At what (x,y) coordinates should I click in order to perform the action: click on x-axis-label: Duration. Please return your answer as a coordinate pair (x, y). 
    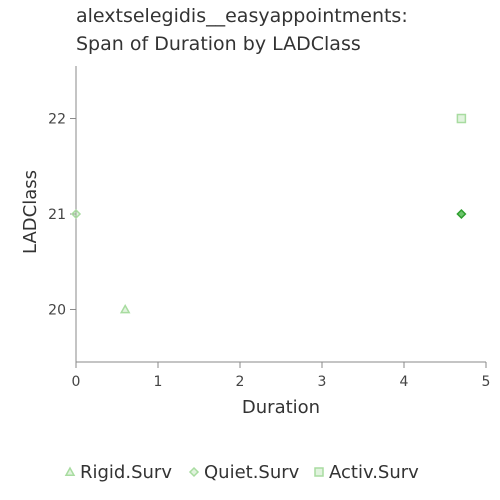
    Looking at the image, I should click on (281, 407).